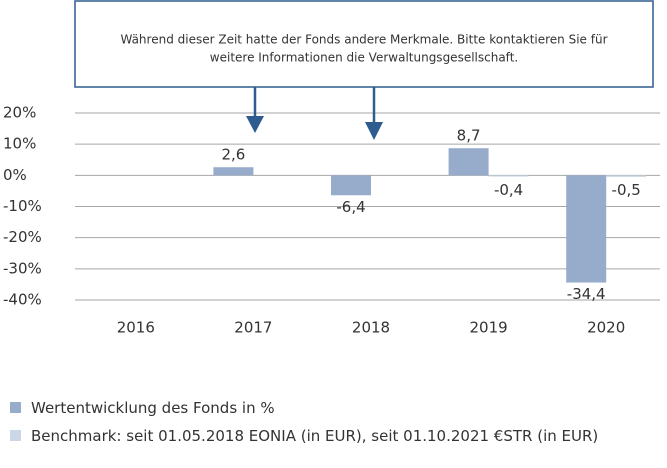 The image size is (667, 468). Describe the element at coordinates (22, 268) in the screenshot. I see `y-tick-label: -30%` at that location.